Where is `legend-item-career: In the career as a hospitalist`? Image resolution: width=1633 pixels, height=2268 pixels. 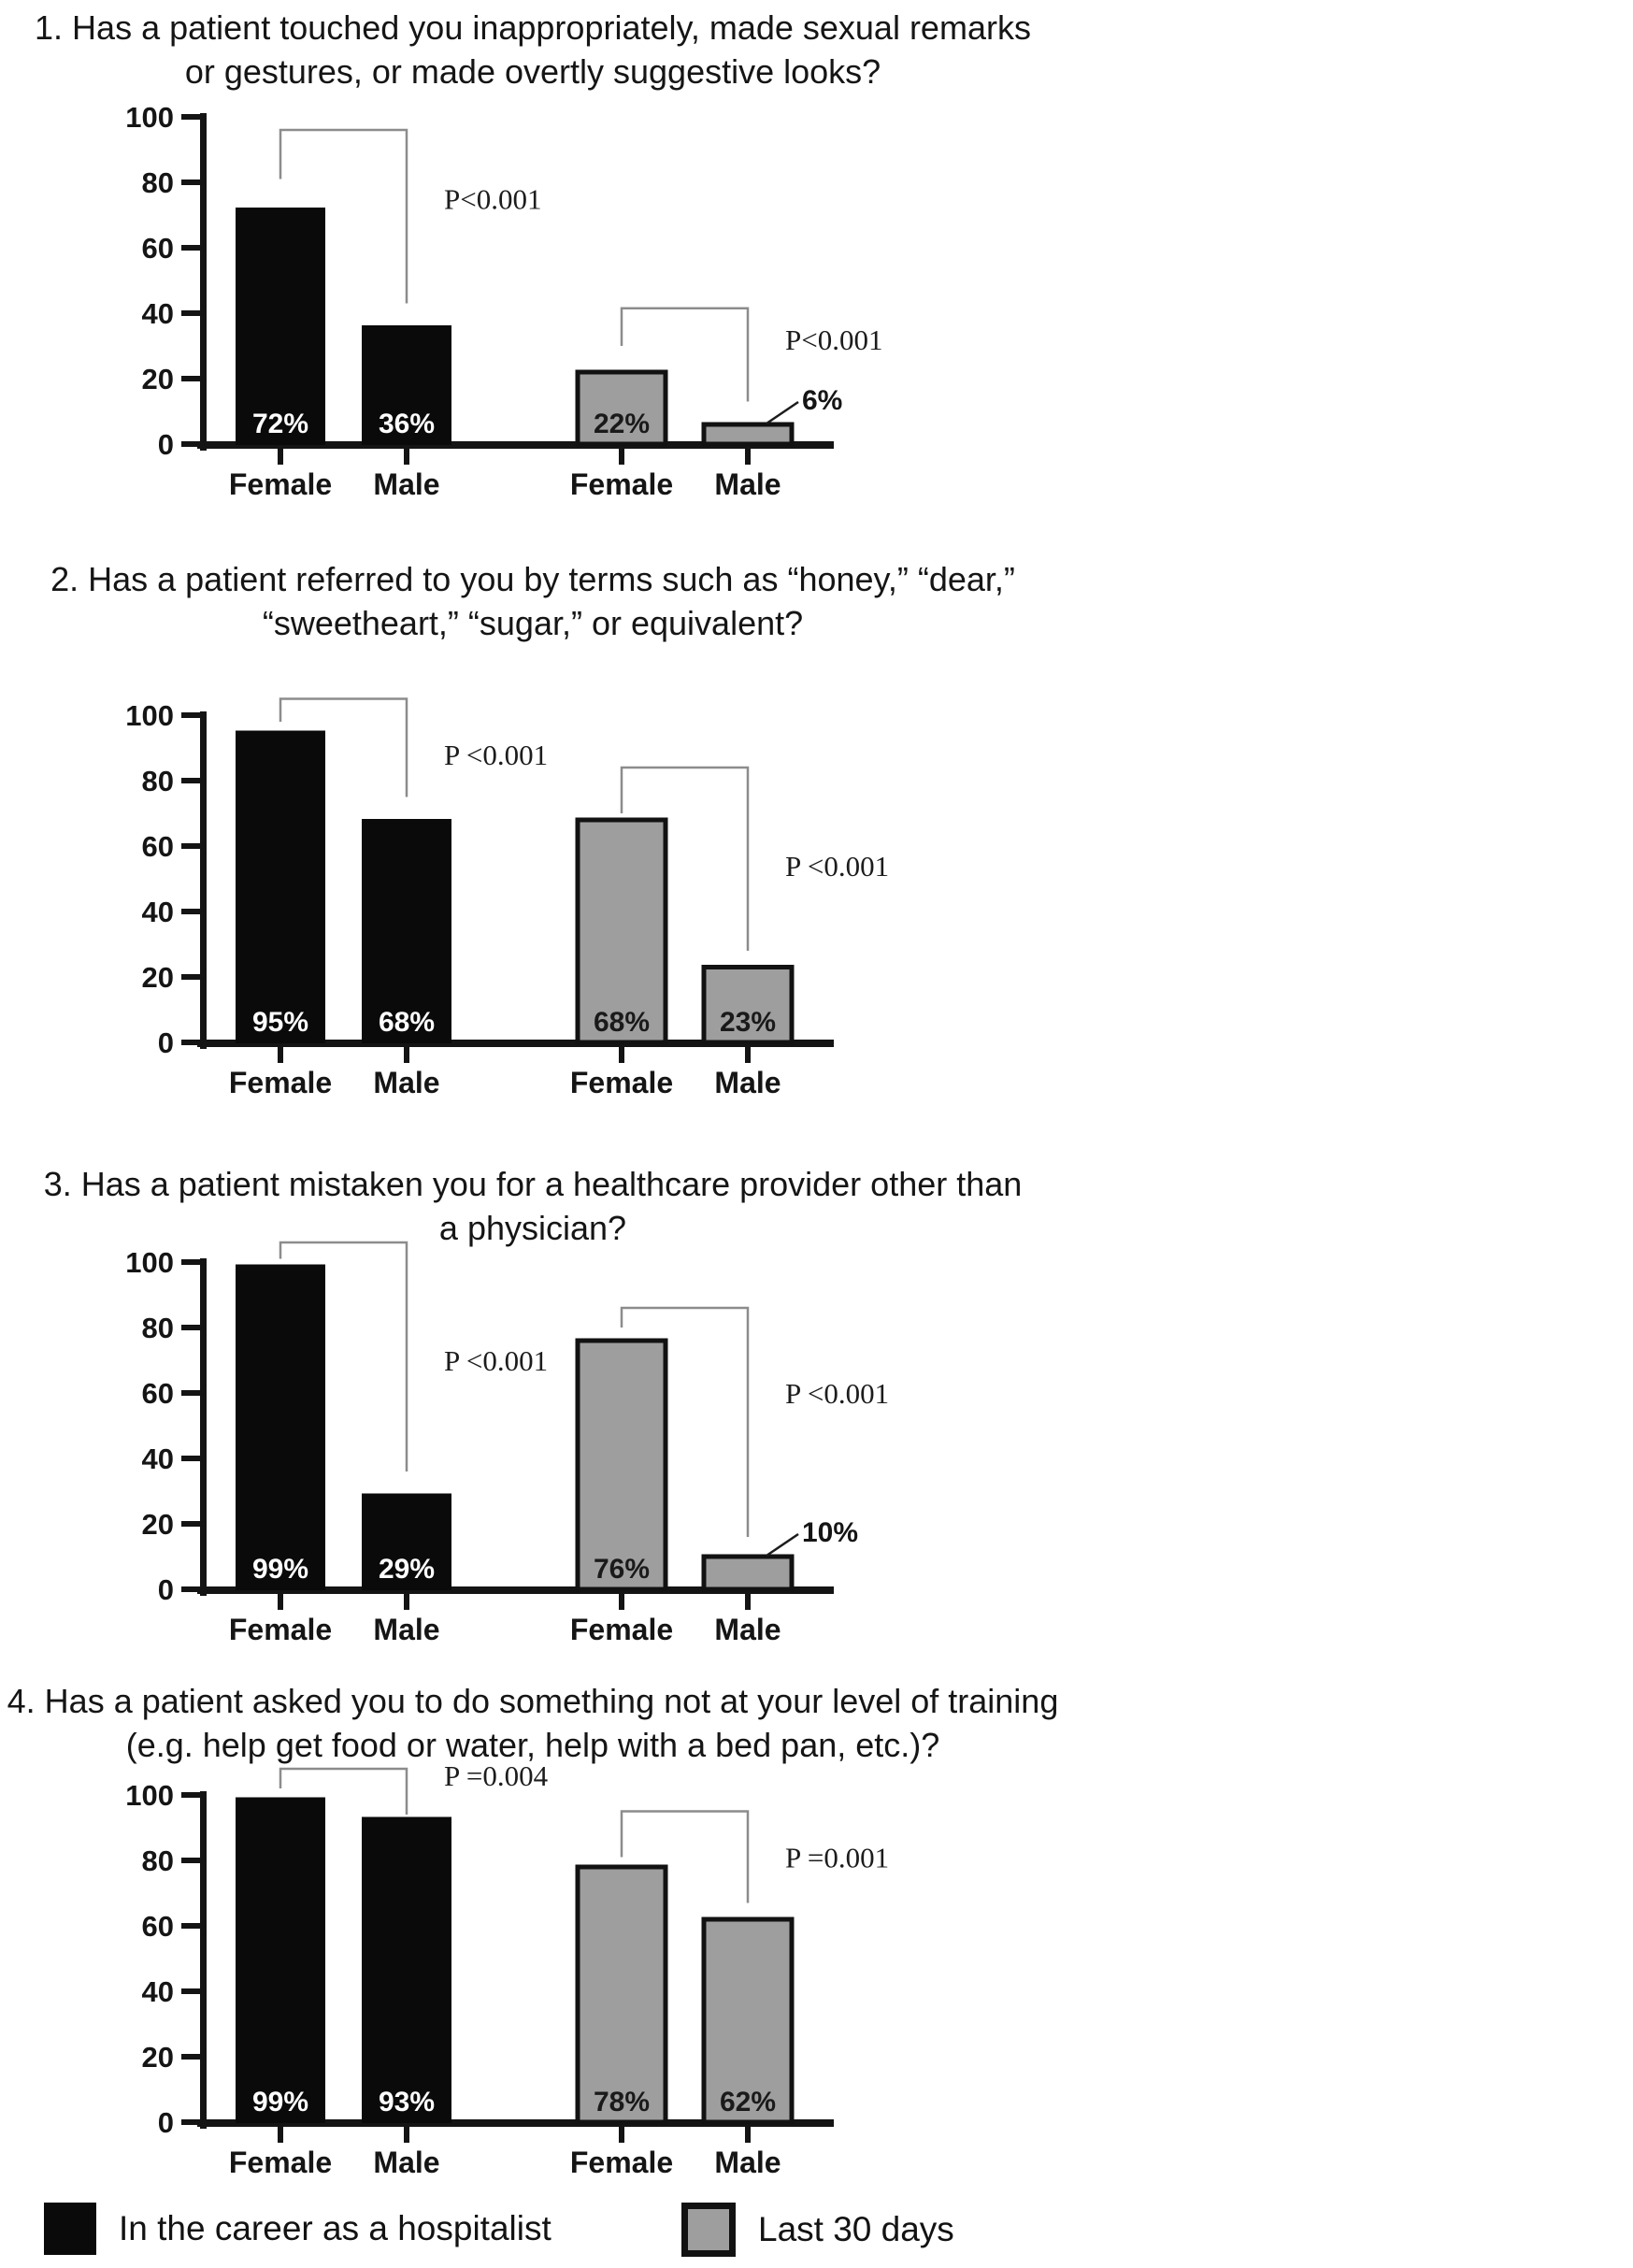 legend-item-career: In the career as a hospitalist is located at coordinates (297, 2229).